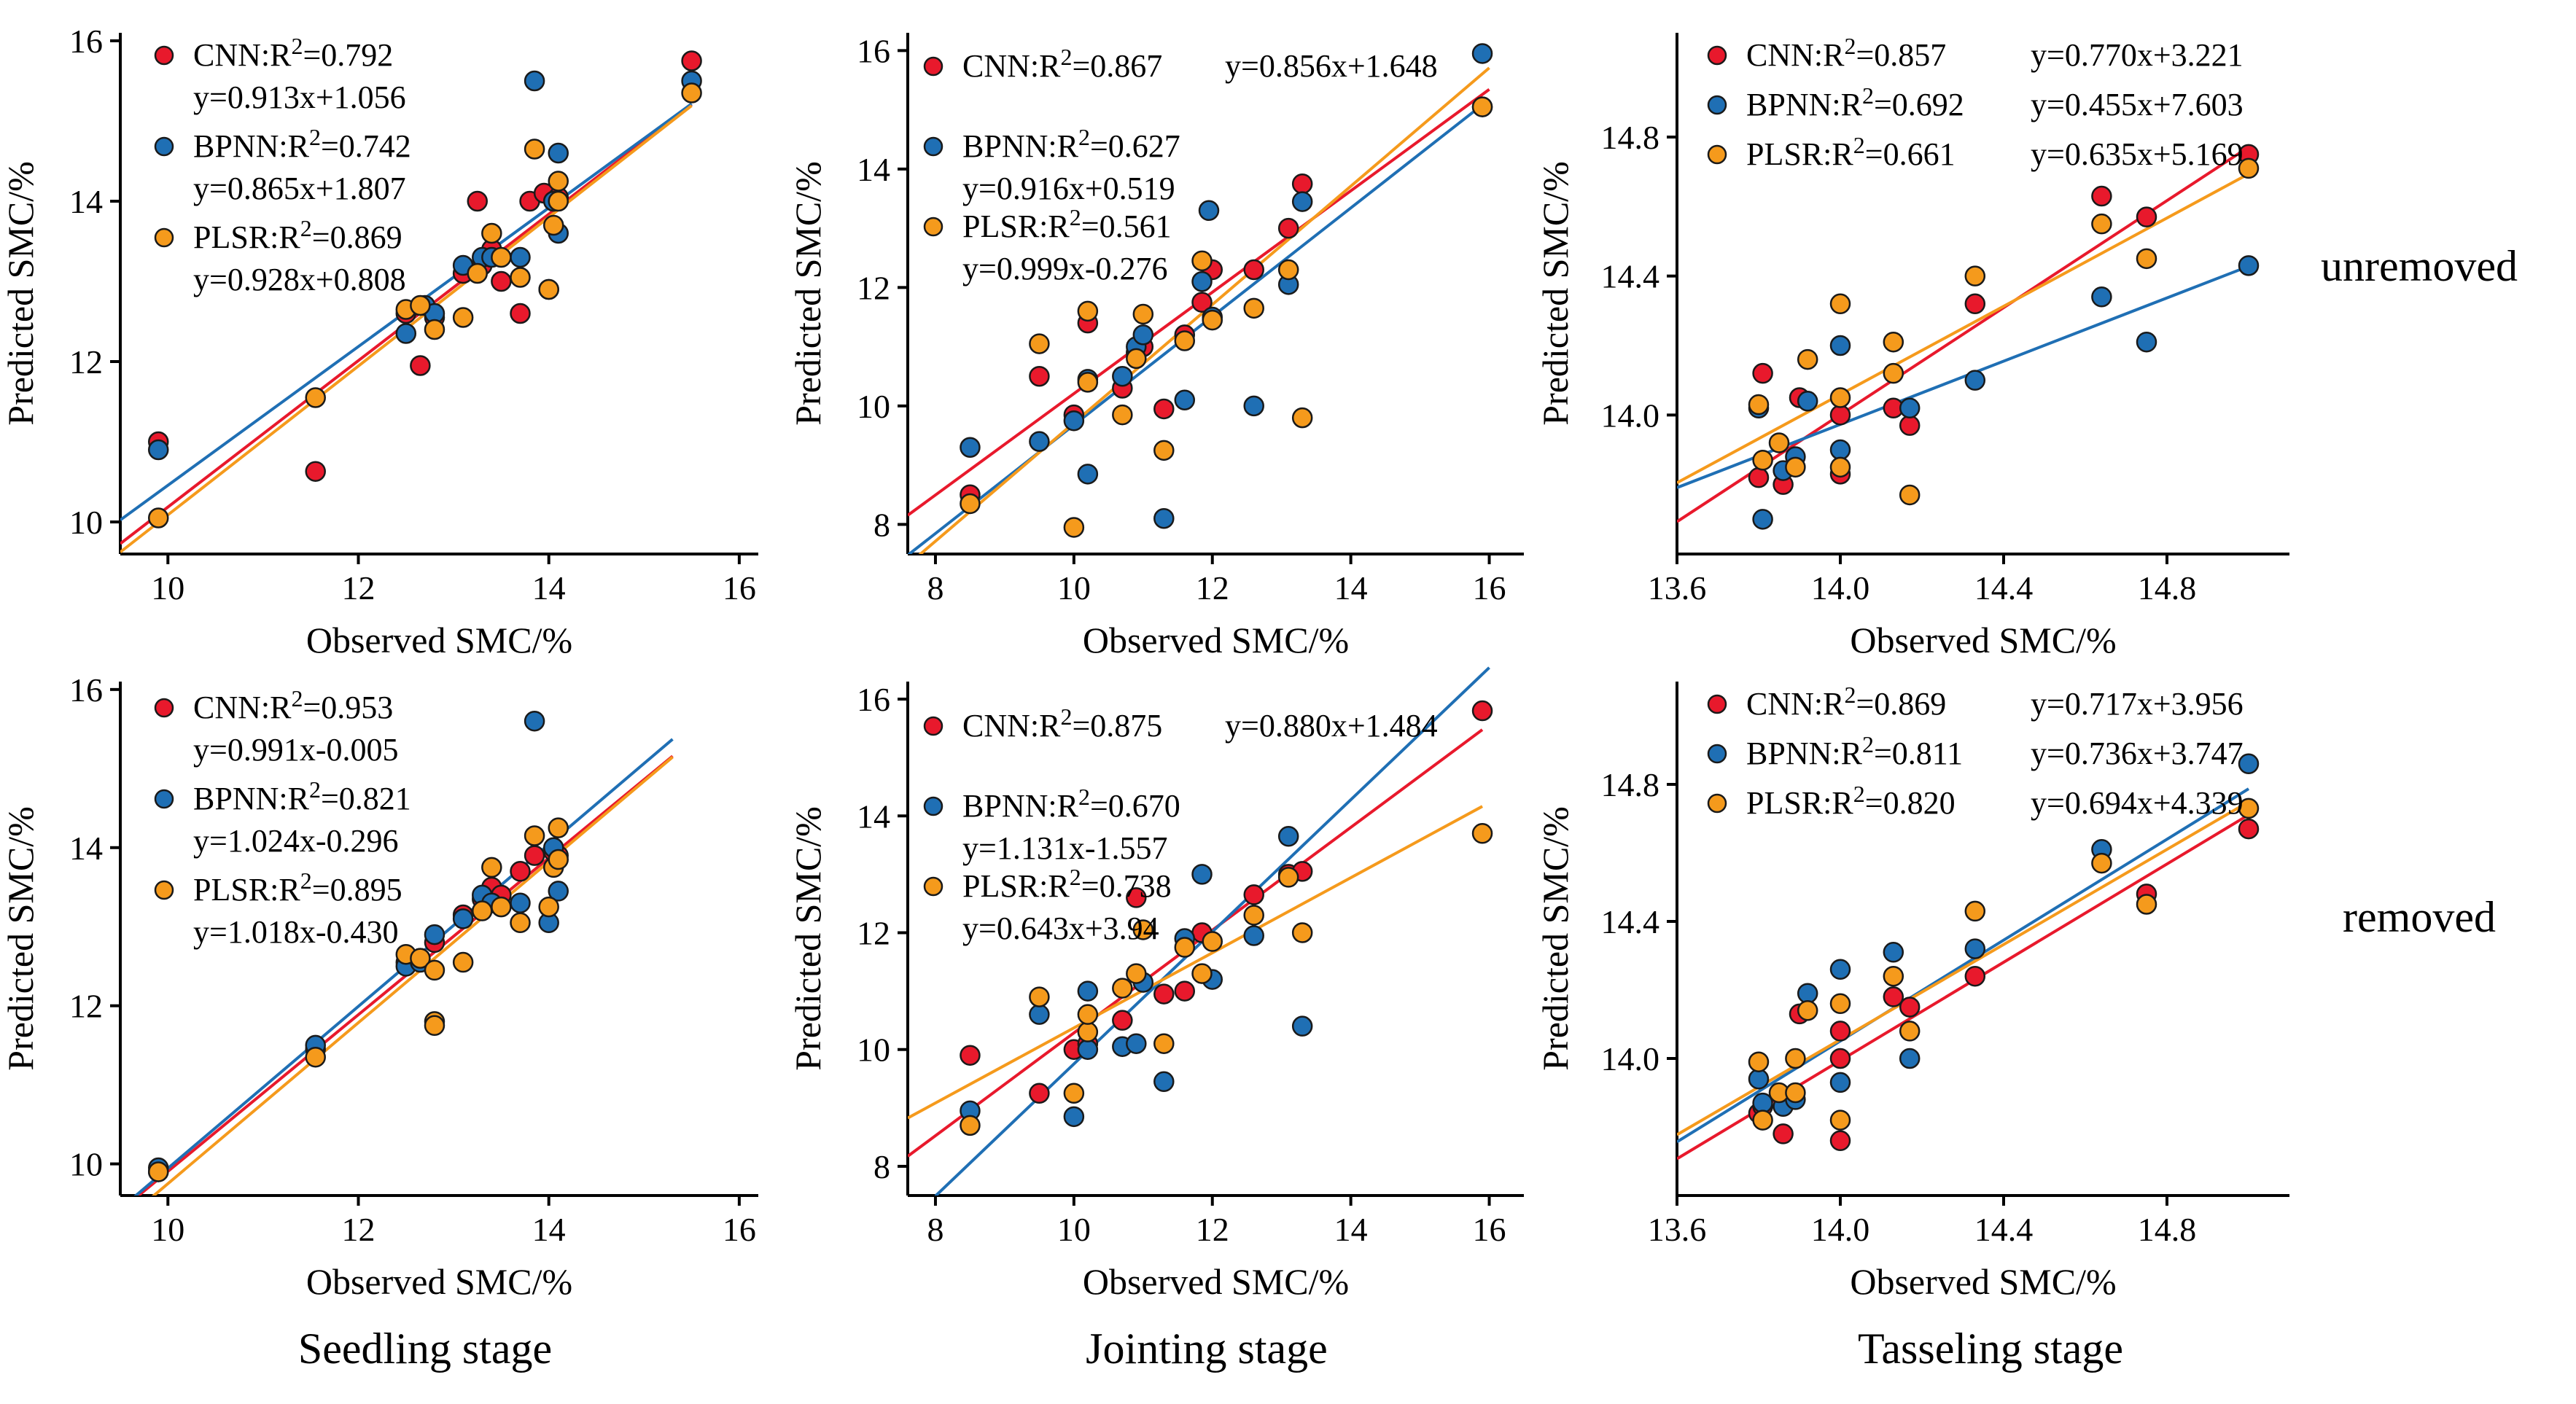  What do you see at coordinates (1064, 268) in the screenshot?
I see `legend-equation-plsr: y=0.999x-0.276` at bounding box center [1064, 268].